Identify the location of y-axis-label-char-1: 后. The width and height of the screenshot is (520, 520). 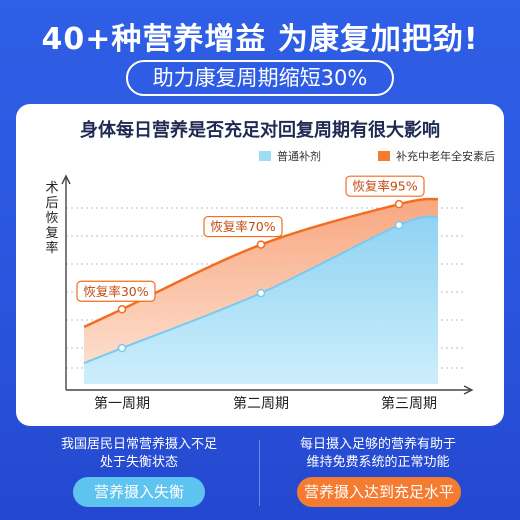
(51, 203).